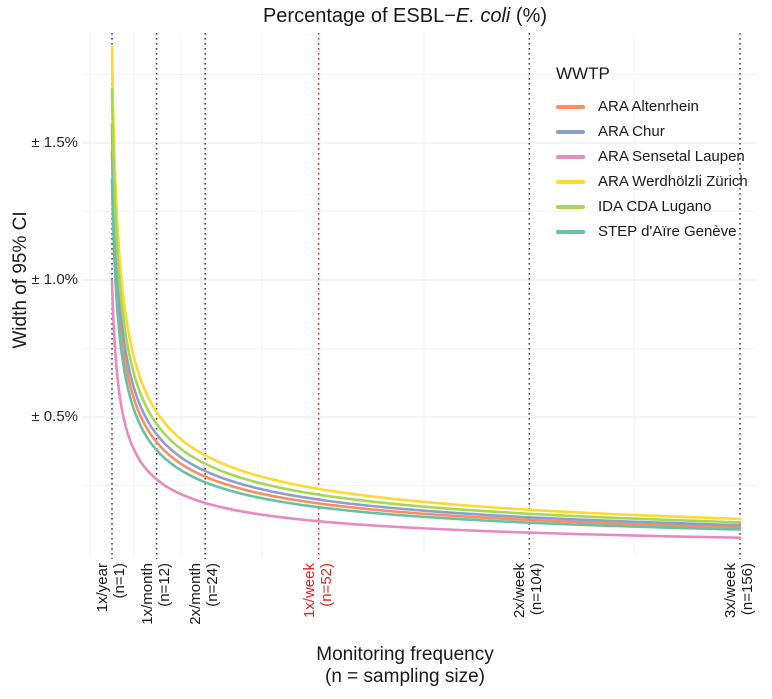  I want to click on x-label-frequency: 2x/month, so click(196, 594).